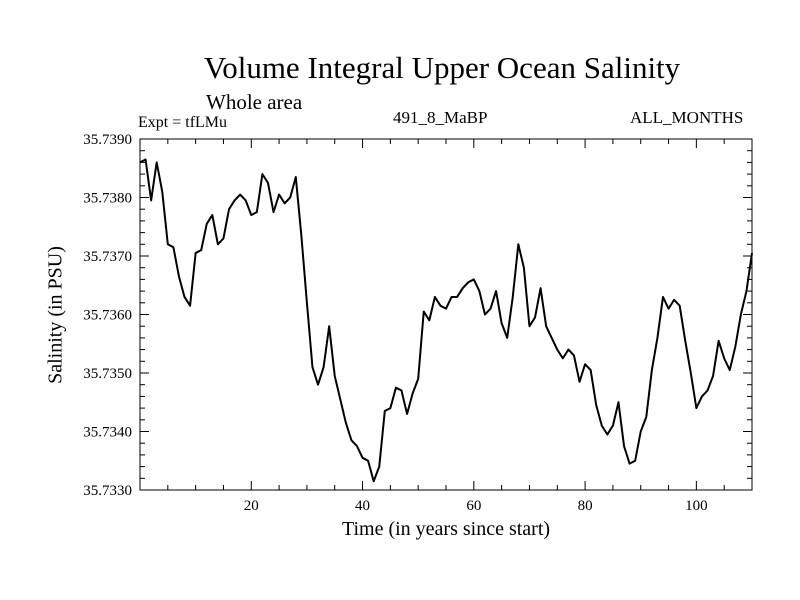 The image size is (800, 600). I want to click on experiment-label: Expt = tfLMu, so click(183, 122).